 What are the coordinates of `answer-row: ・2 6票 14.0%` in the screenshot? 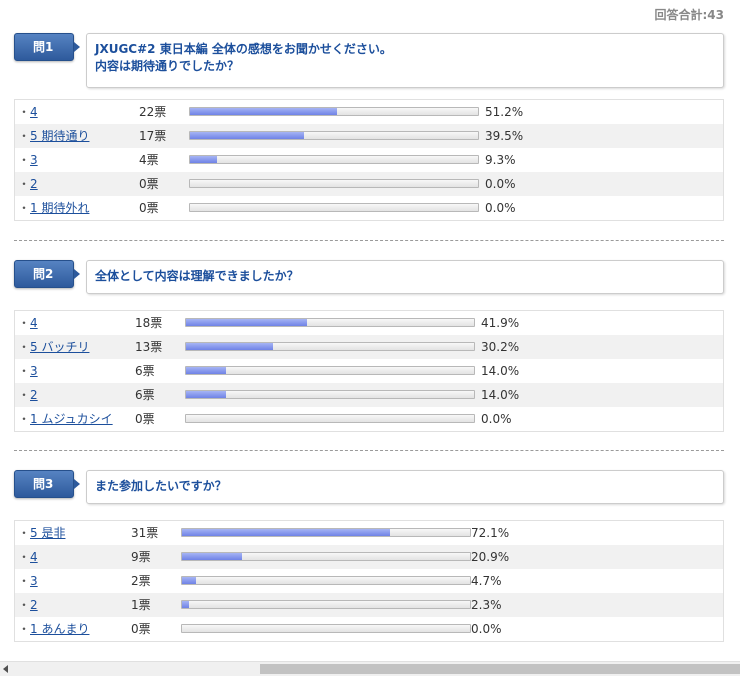 It's located at (369, 395).